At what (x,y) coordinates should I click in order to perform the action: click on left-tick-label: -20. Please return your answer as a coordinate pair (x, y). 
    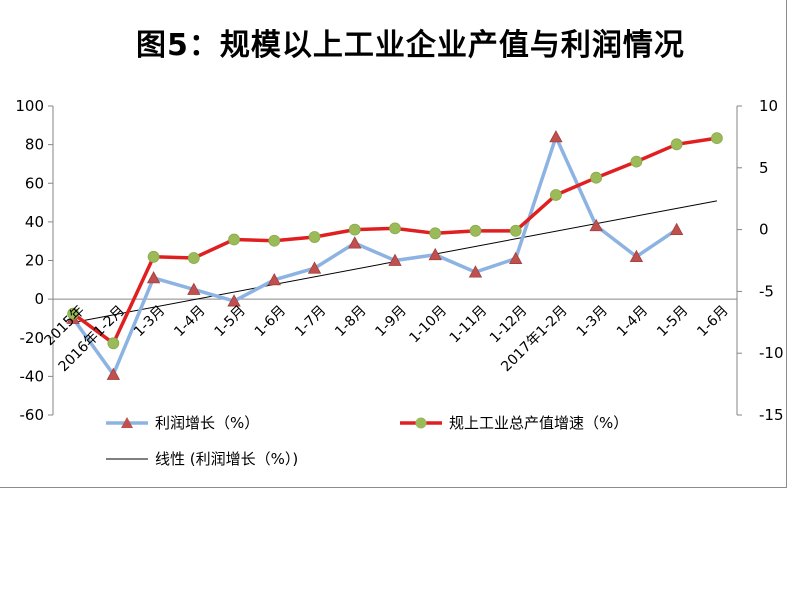
    Looking at the image, I should click on (32, 338).